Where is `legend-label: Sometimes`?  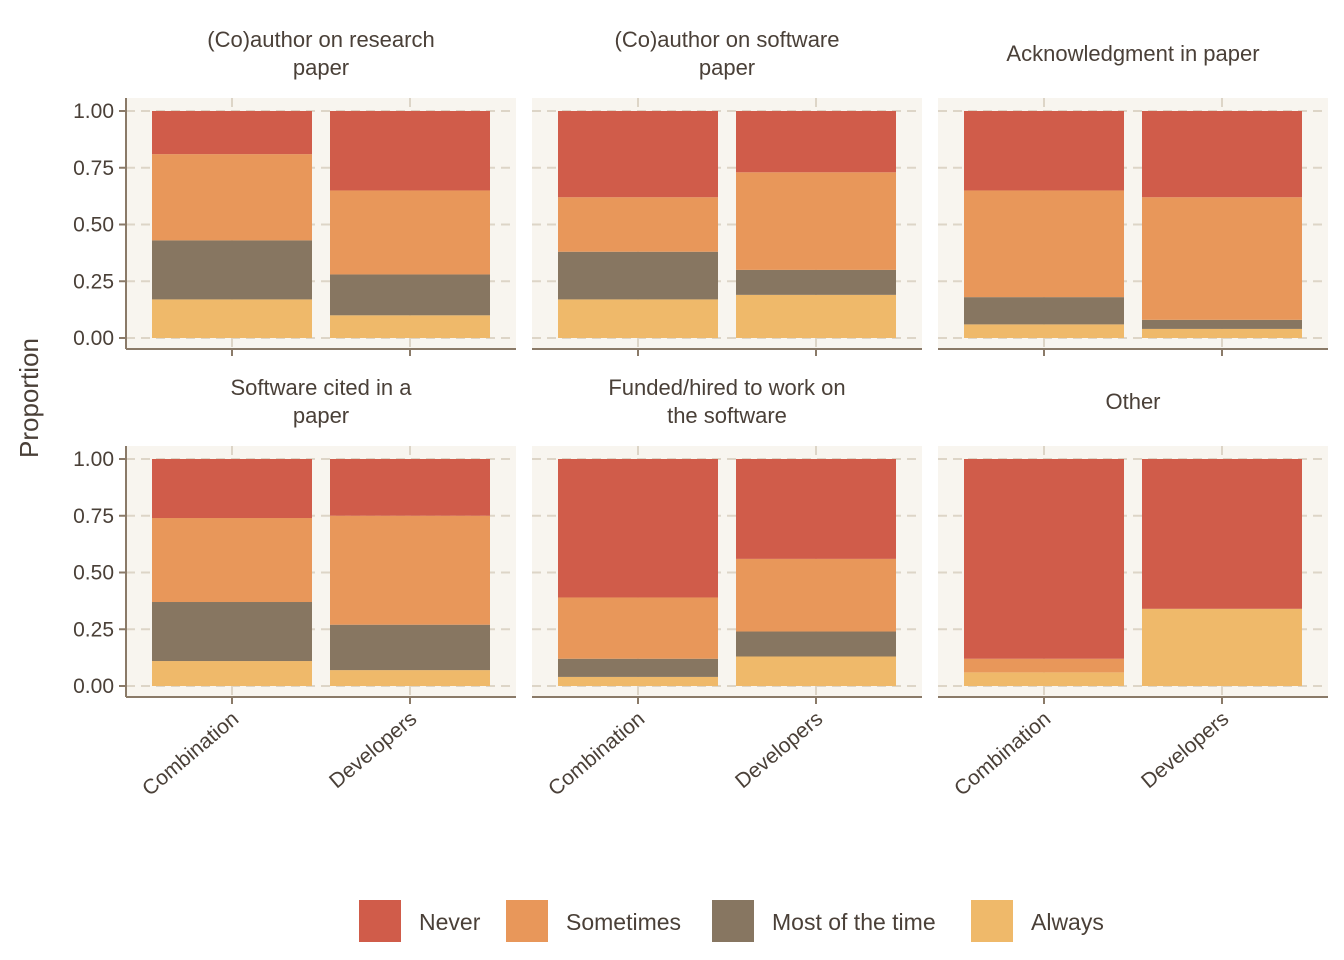
legend-label: Sometimes is located at coordinates (623, 922).